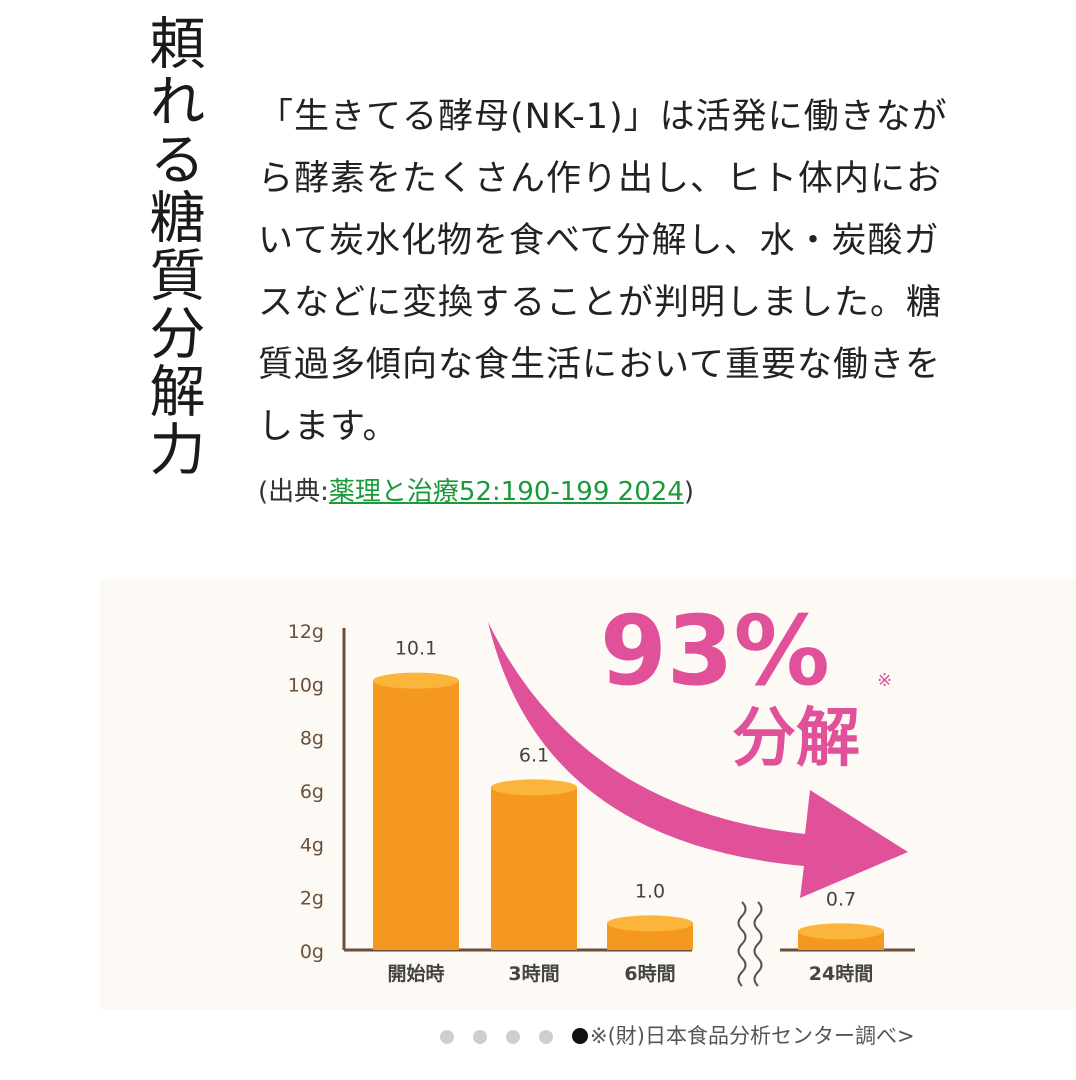 The width and height of the screenshot is (1076, 1080). I want to click on citation-suffix: ), so click(688, 492).